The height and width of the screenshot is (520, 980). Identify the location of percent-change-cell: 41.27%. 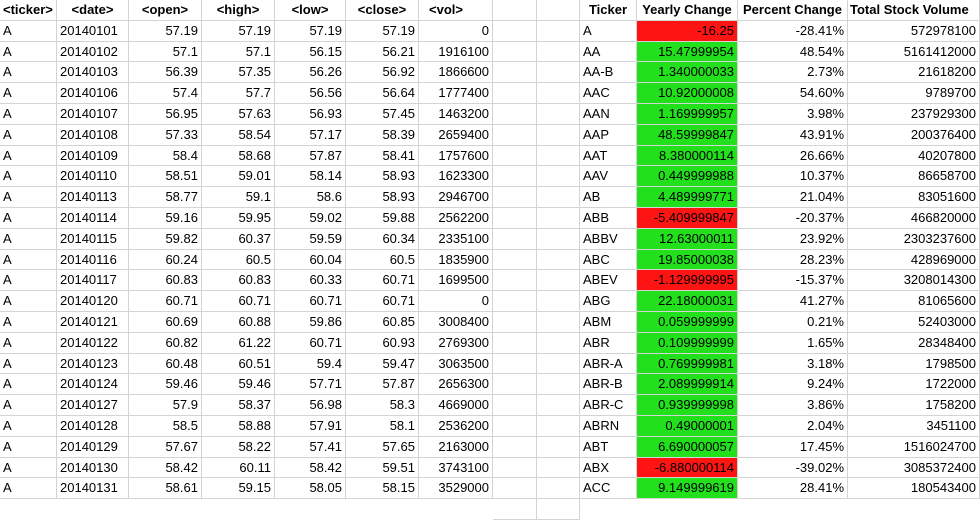
(793, 301).